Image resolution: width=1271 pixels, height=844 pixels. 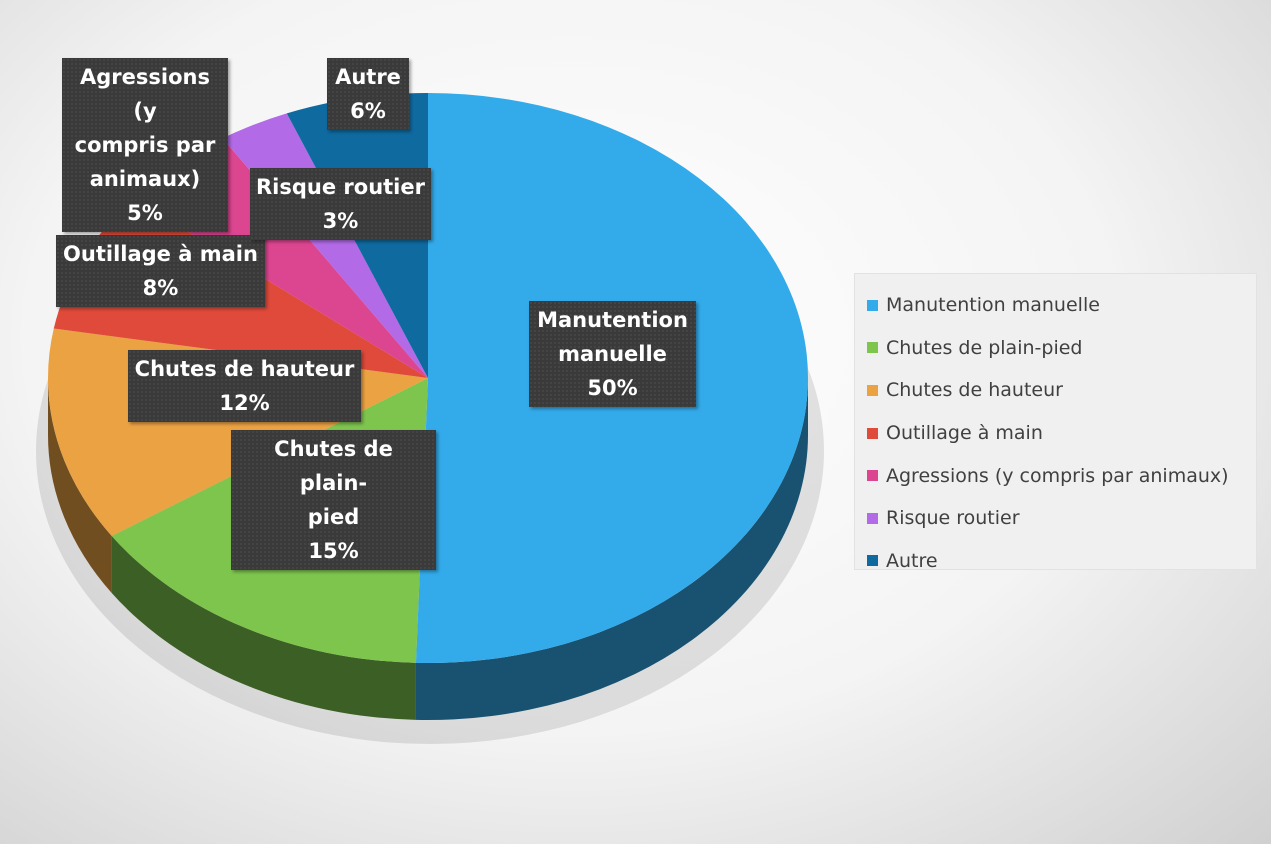 What do you see at coordinates (244, 369) in the screenshot?
I see `data-label-category: Chutes de hauteur` at bounding box center [244, 369].